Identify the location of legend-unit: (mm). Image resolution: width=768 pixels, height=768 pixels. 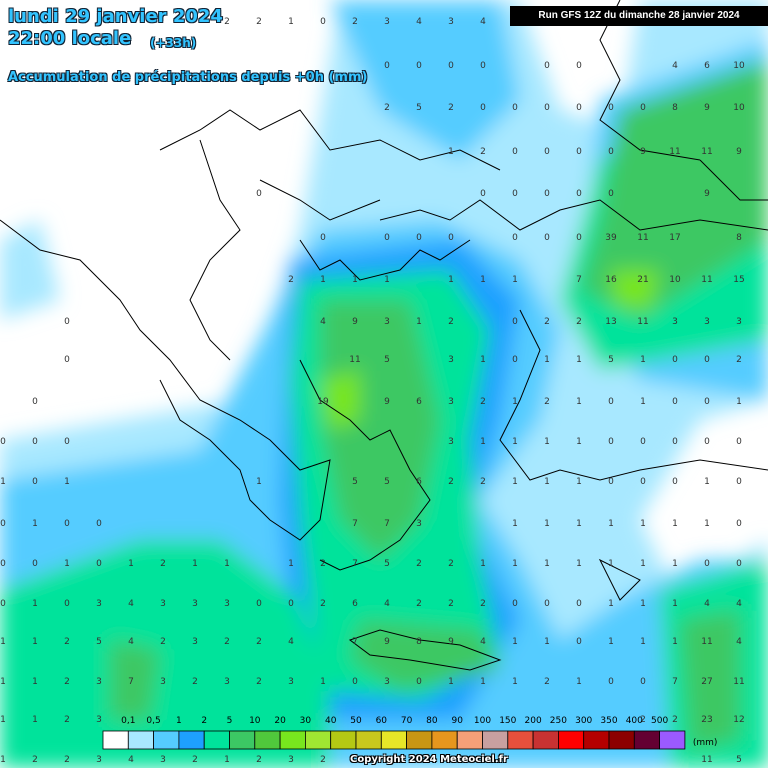
(705, 743).